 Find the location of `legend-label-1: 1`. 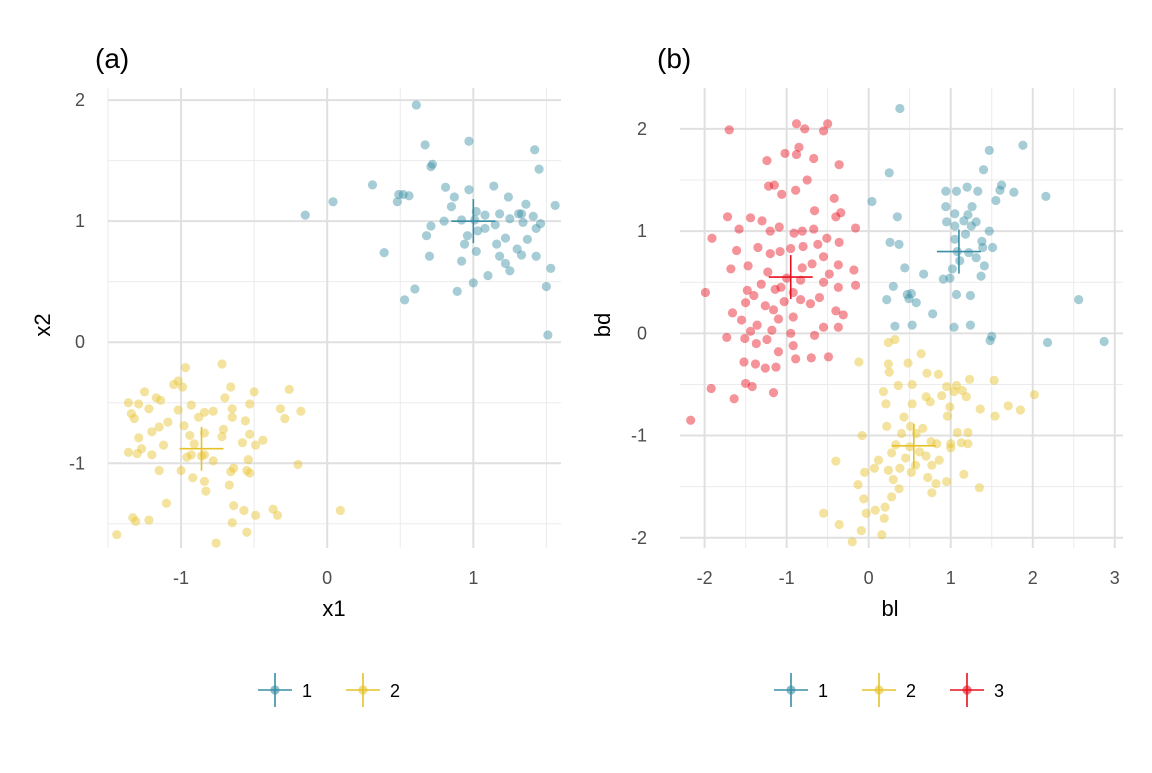

legend-label-1: 1 is located at coordinates (307, 691).